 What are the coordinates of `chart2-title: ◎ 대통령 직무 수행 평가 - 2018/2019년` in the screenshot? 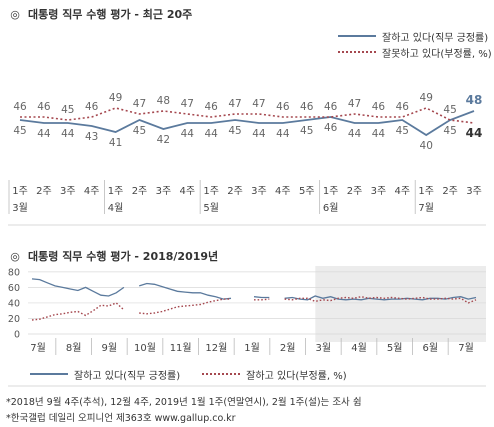 It's located at (114, 256).